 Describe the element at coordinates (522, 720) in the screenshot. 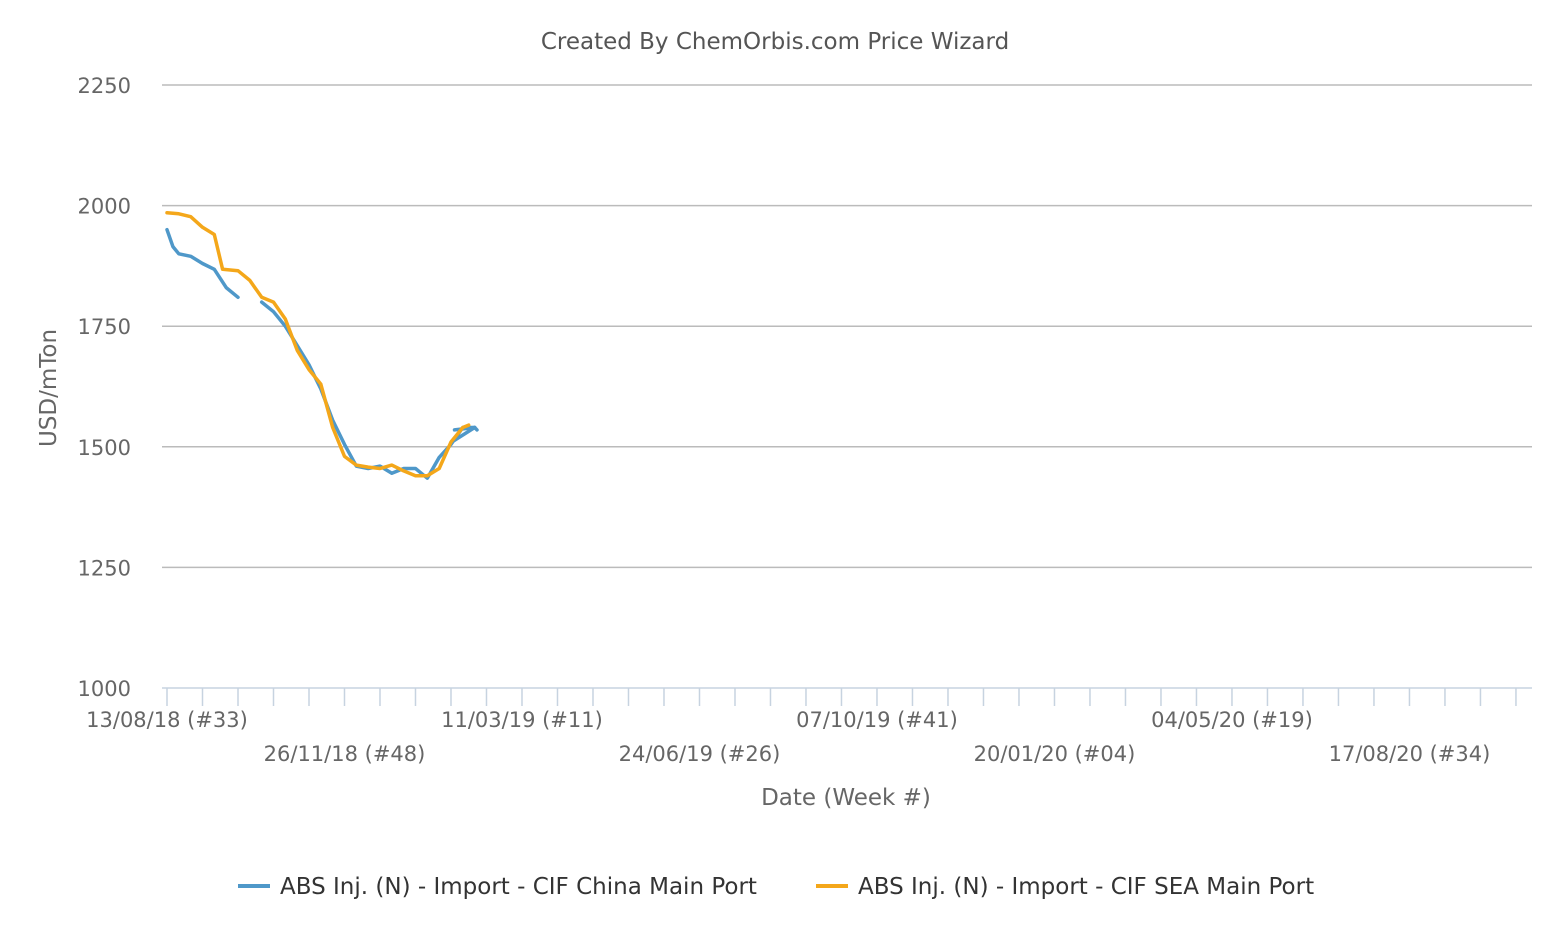

I see `x-tick-label: 11/03/19 (#11)` at that location.